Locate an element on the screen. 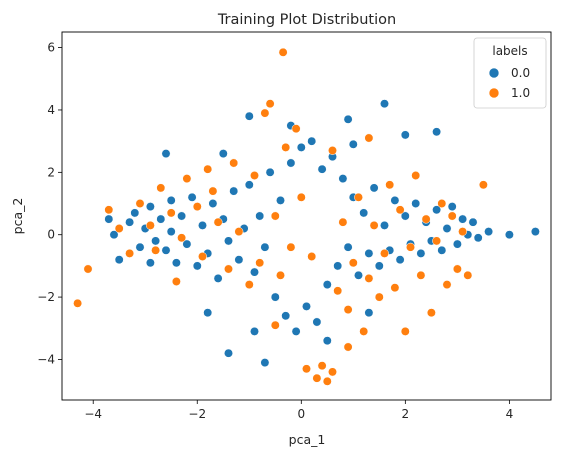  legend-label-1: 1.0 is located at coordinates (520, 93).